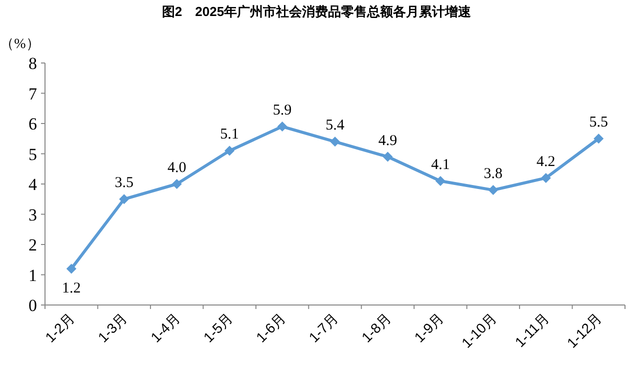  I want to click on text: 4.2, so click(546, 162).